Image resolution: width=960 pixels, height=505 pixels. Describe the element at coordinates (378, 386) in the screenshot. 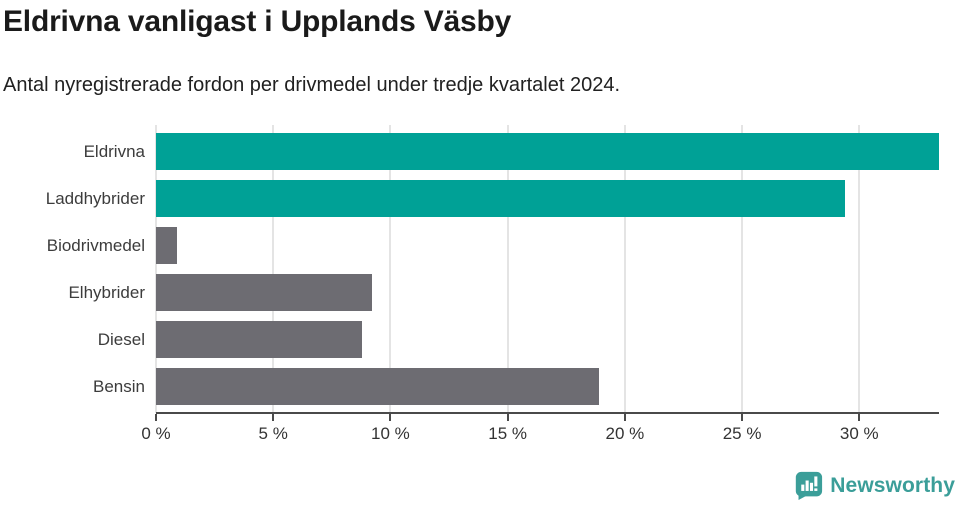

I see `bar-bensin` at that location.